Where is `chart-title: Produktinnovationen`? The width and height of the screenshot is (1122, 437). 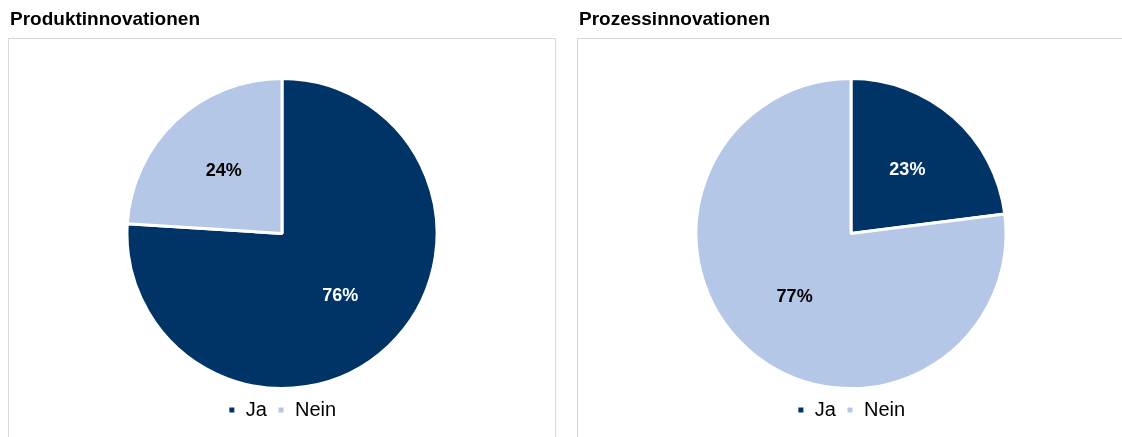
chart-title: Produktinnovationen is located at coordinates (105, 19).